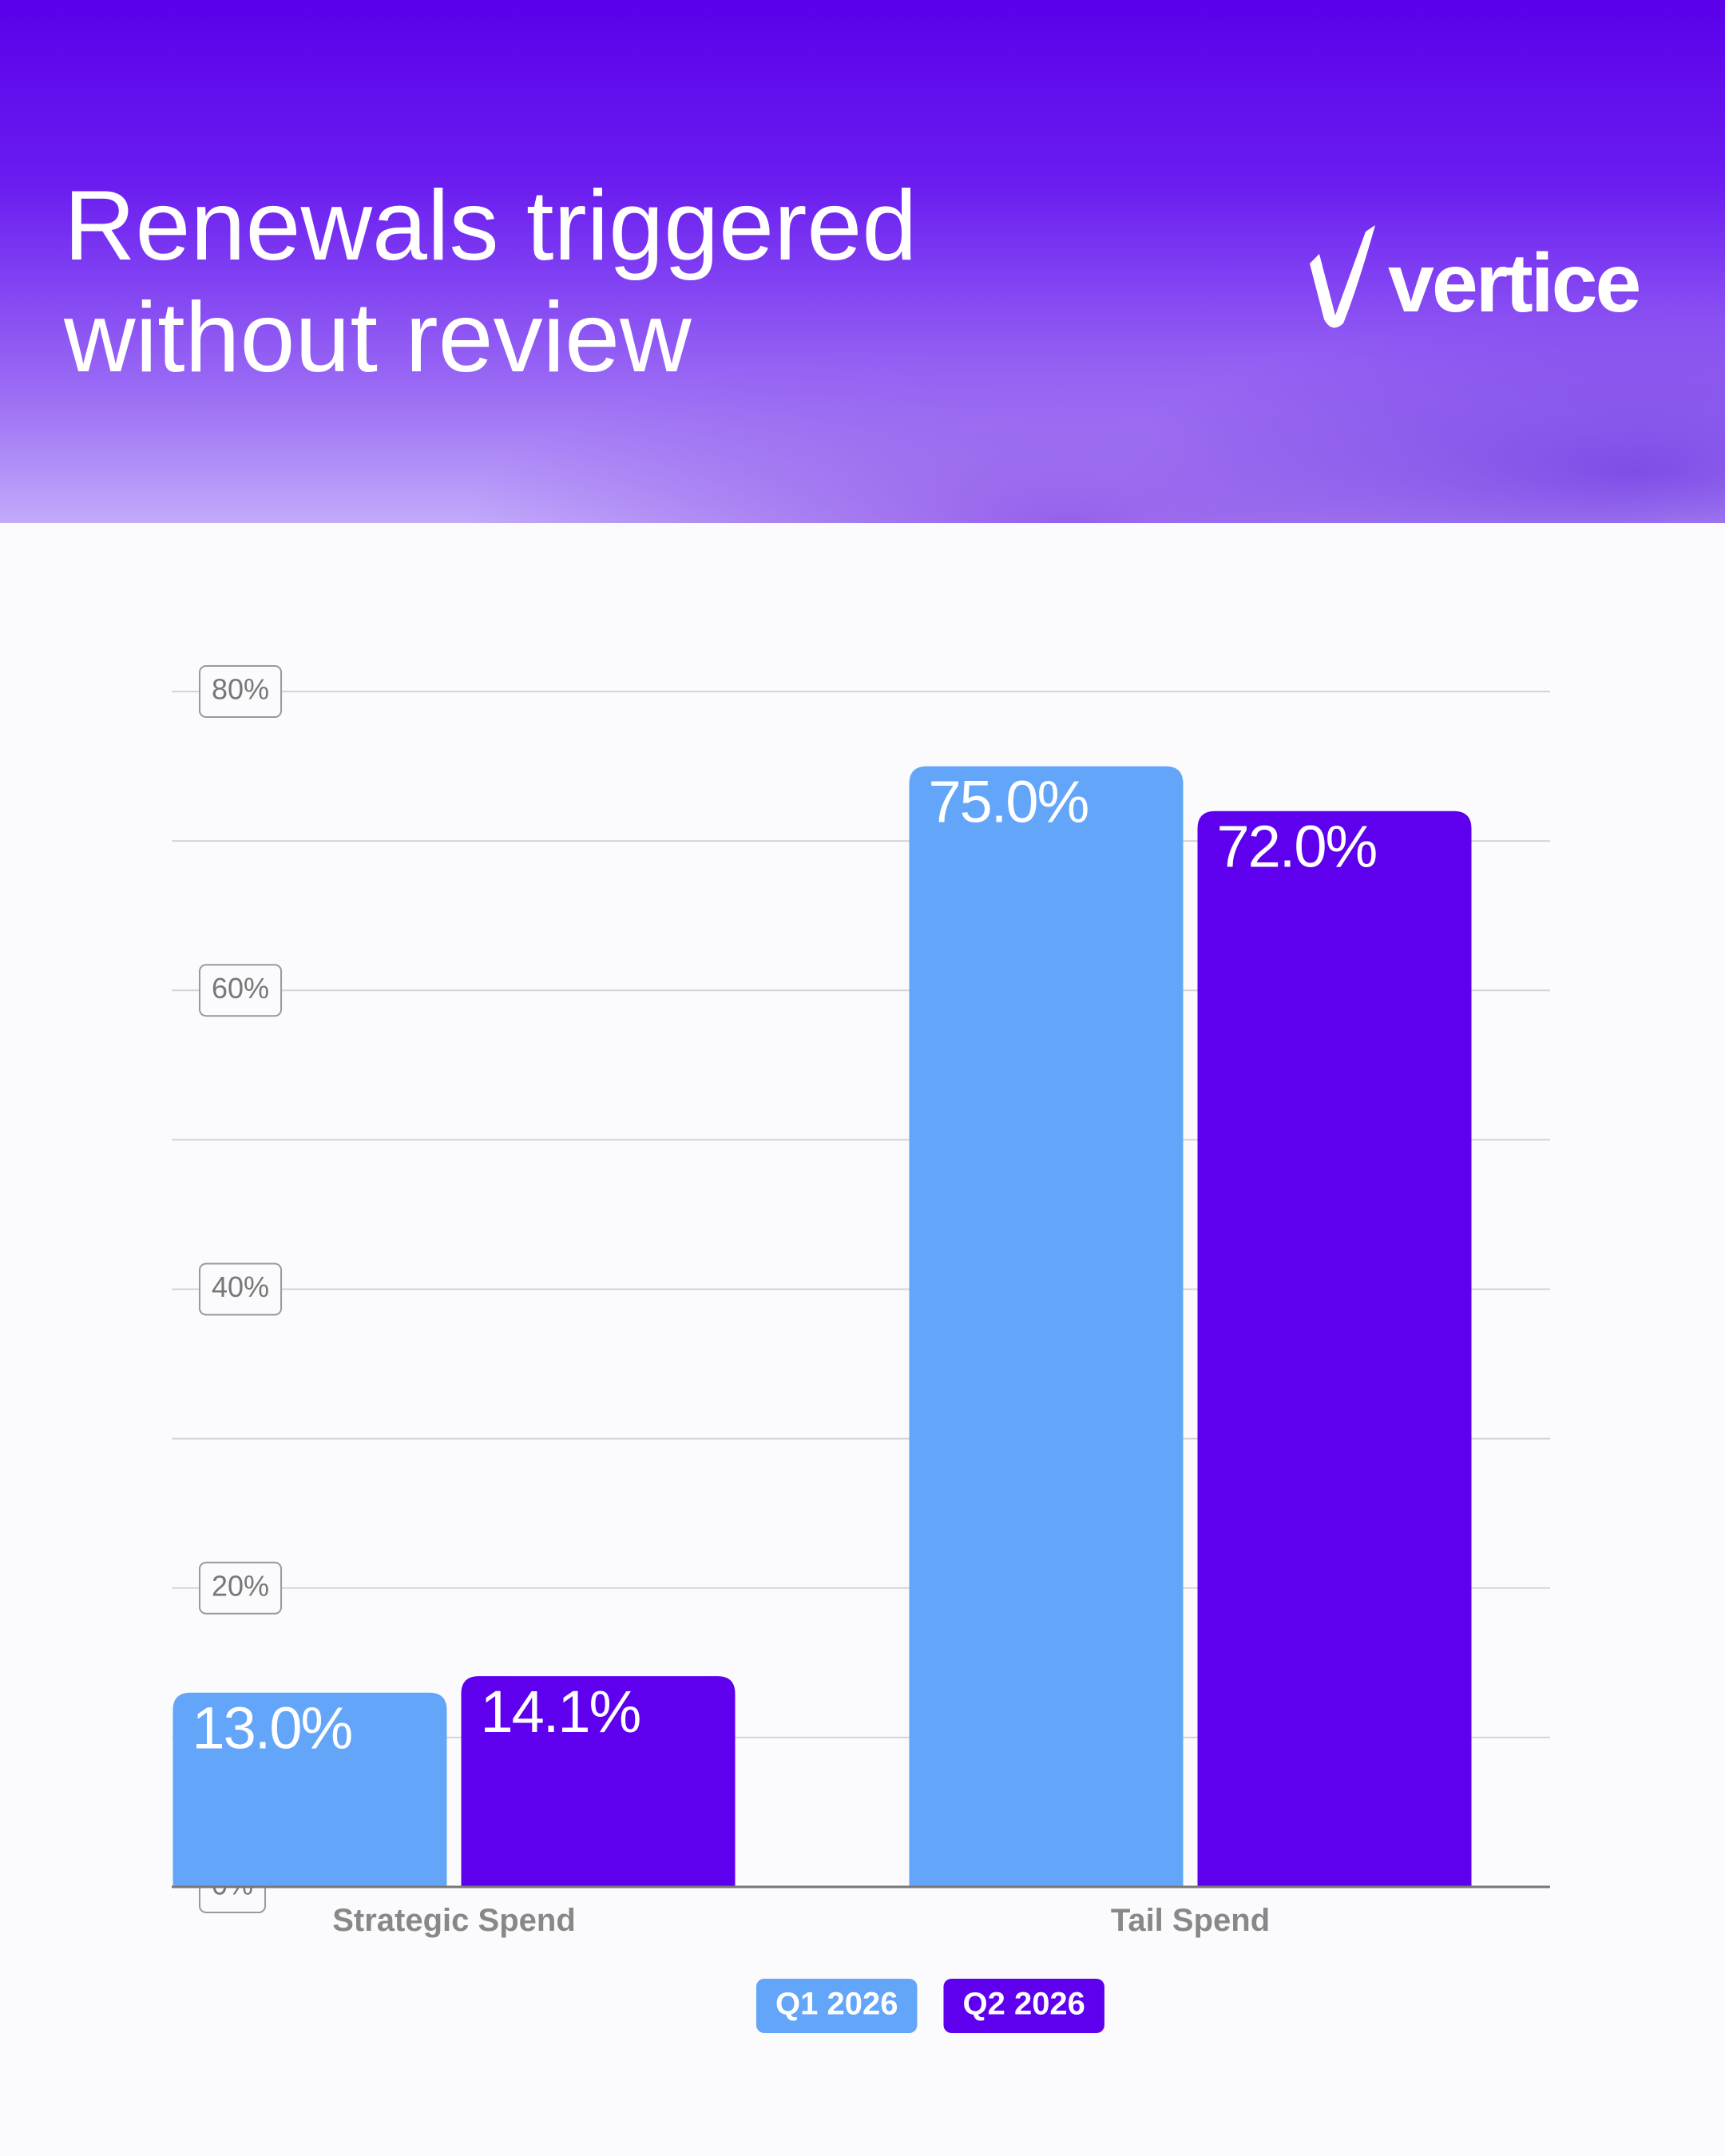  Describe the element at coordinates (491, 226) in the screenshot. I see `title: Renewals triggered` at that location.